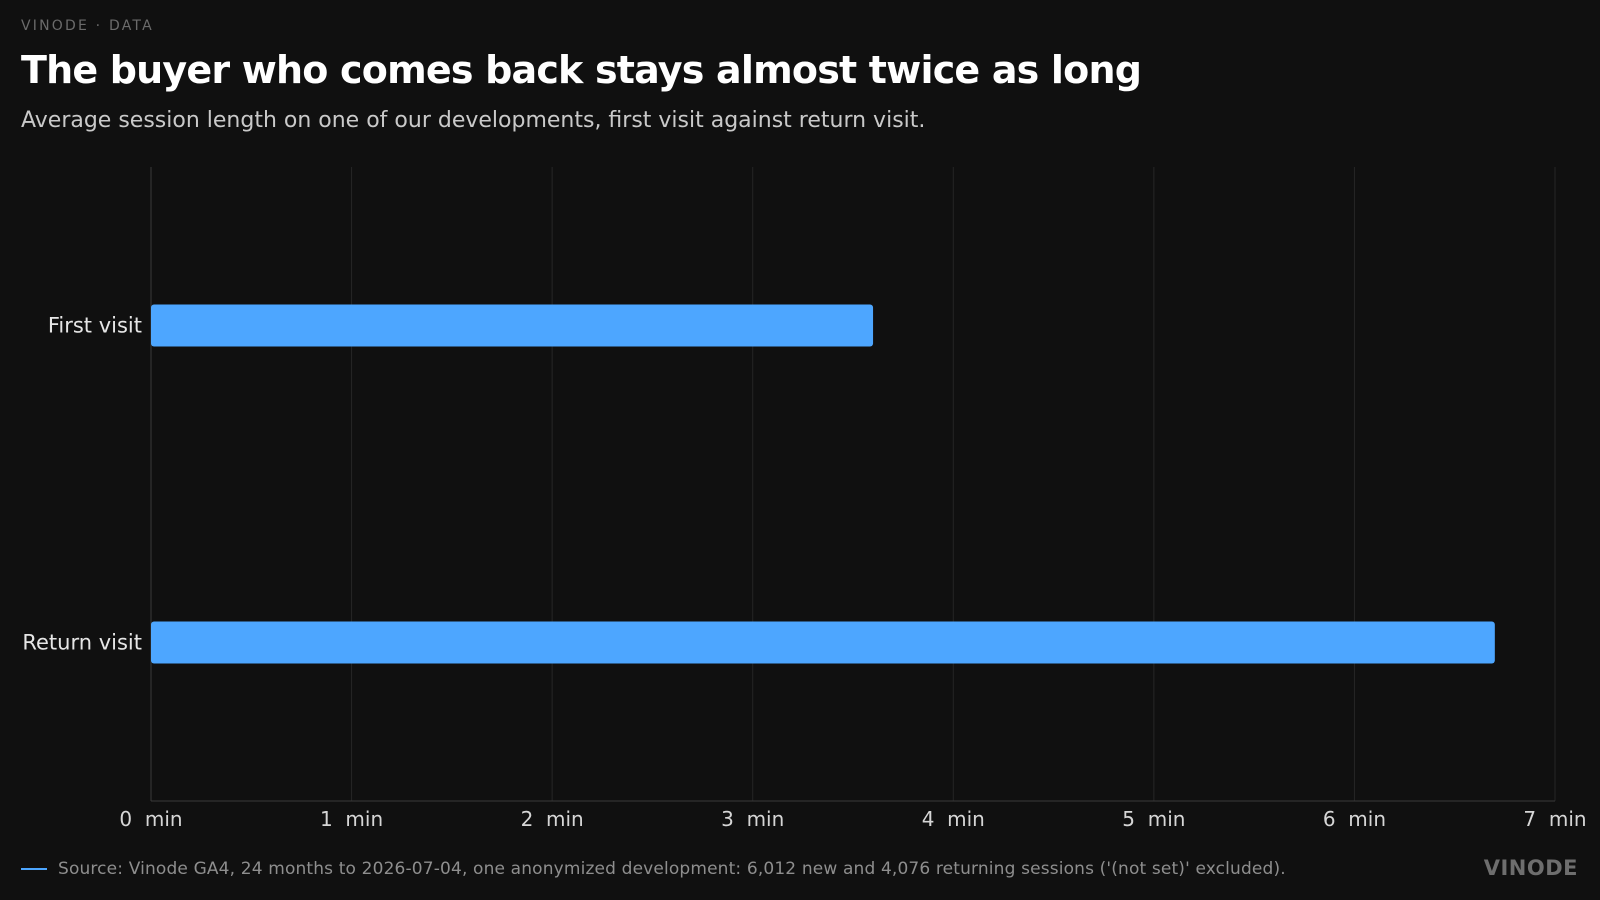  I want to click on kicker: VINODE · DATA, so click(87, 26).